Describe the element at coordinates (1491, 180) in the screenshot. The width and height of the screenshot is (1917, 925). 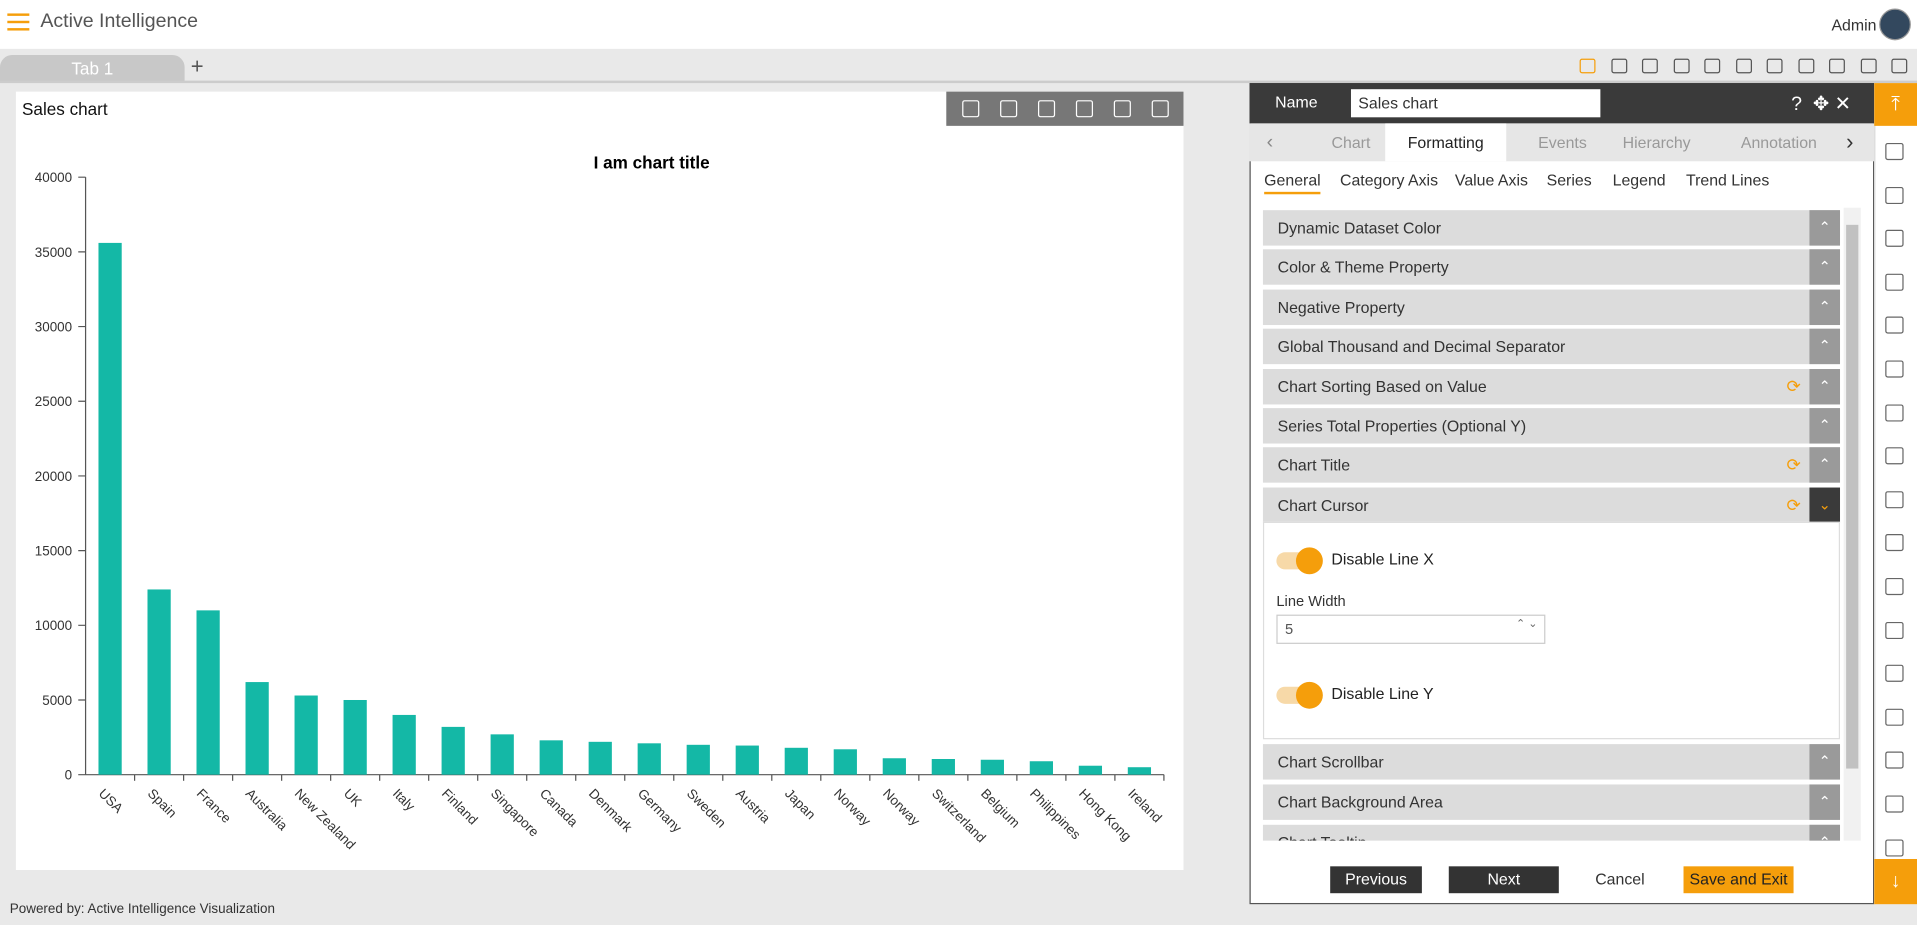
I see `sub-tab: Value Axis` at that location.